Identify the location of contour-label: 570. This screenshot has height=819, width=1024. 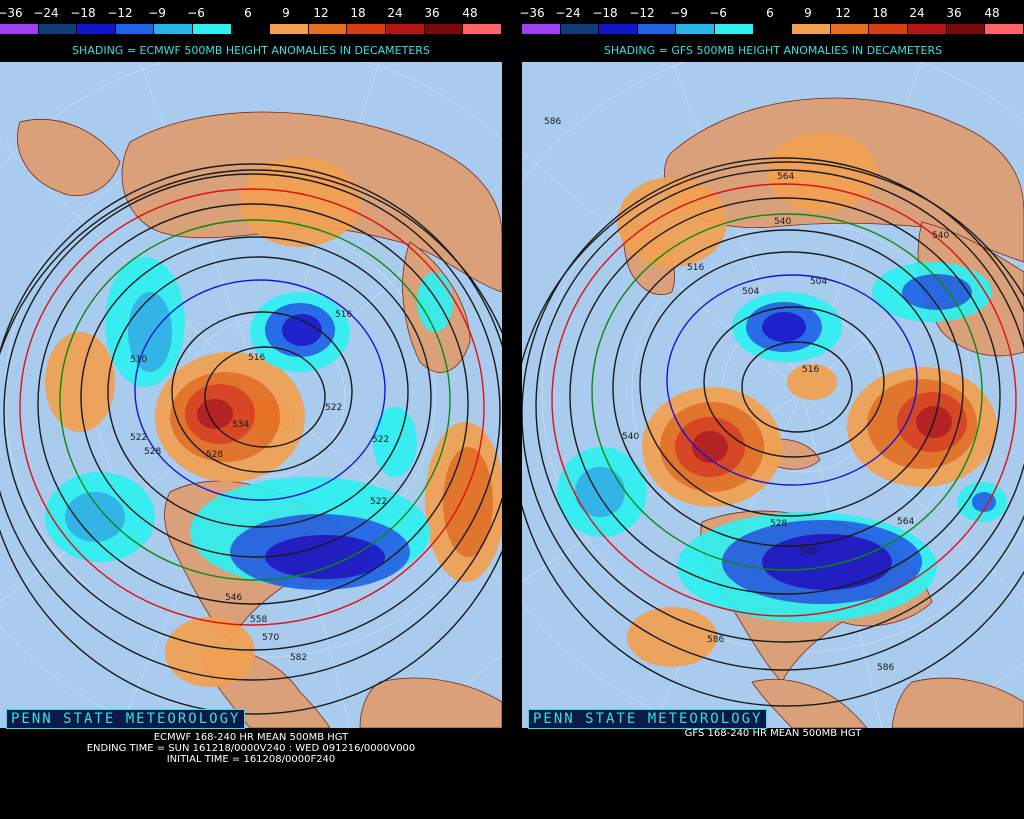
(270, 638).